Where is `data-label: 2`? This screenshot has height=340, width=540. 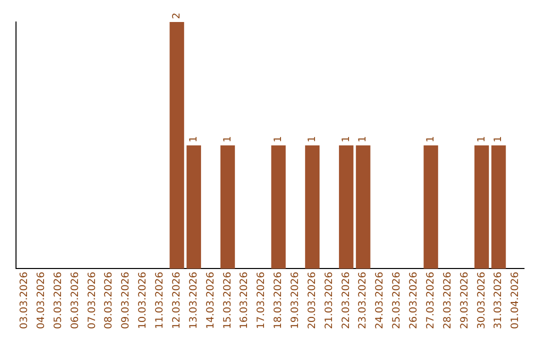 data-label: 2 is located at coordinates (176, 15).